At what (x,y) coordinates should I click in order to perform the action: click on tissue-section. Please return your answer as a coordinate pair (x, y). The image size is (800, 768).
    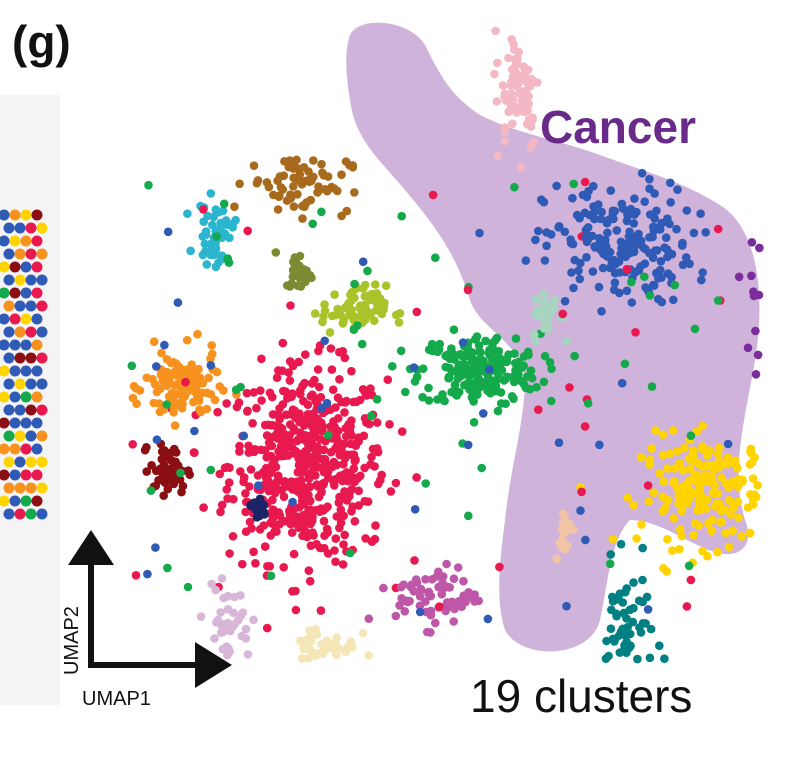
    Looking at the image, I should click on (30, 400).